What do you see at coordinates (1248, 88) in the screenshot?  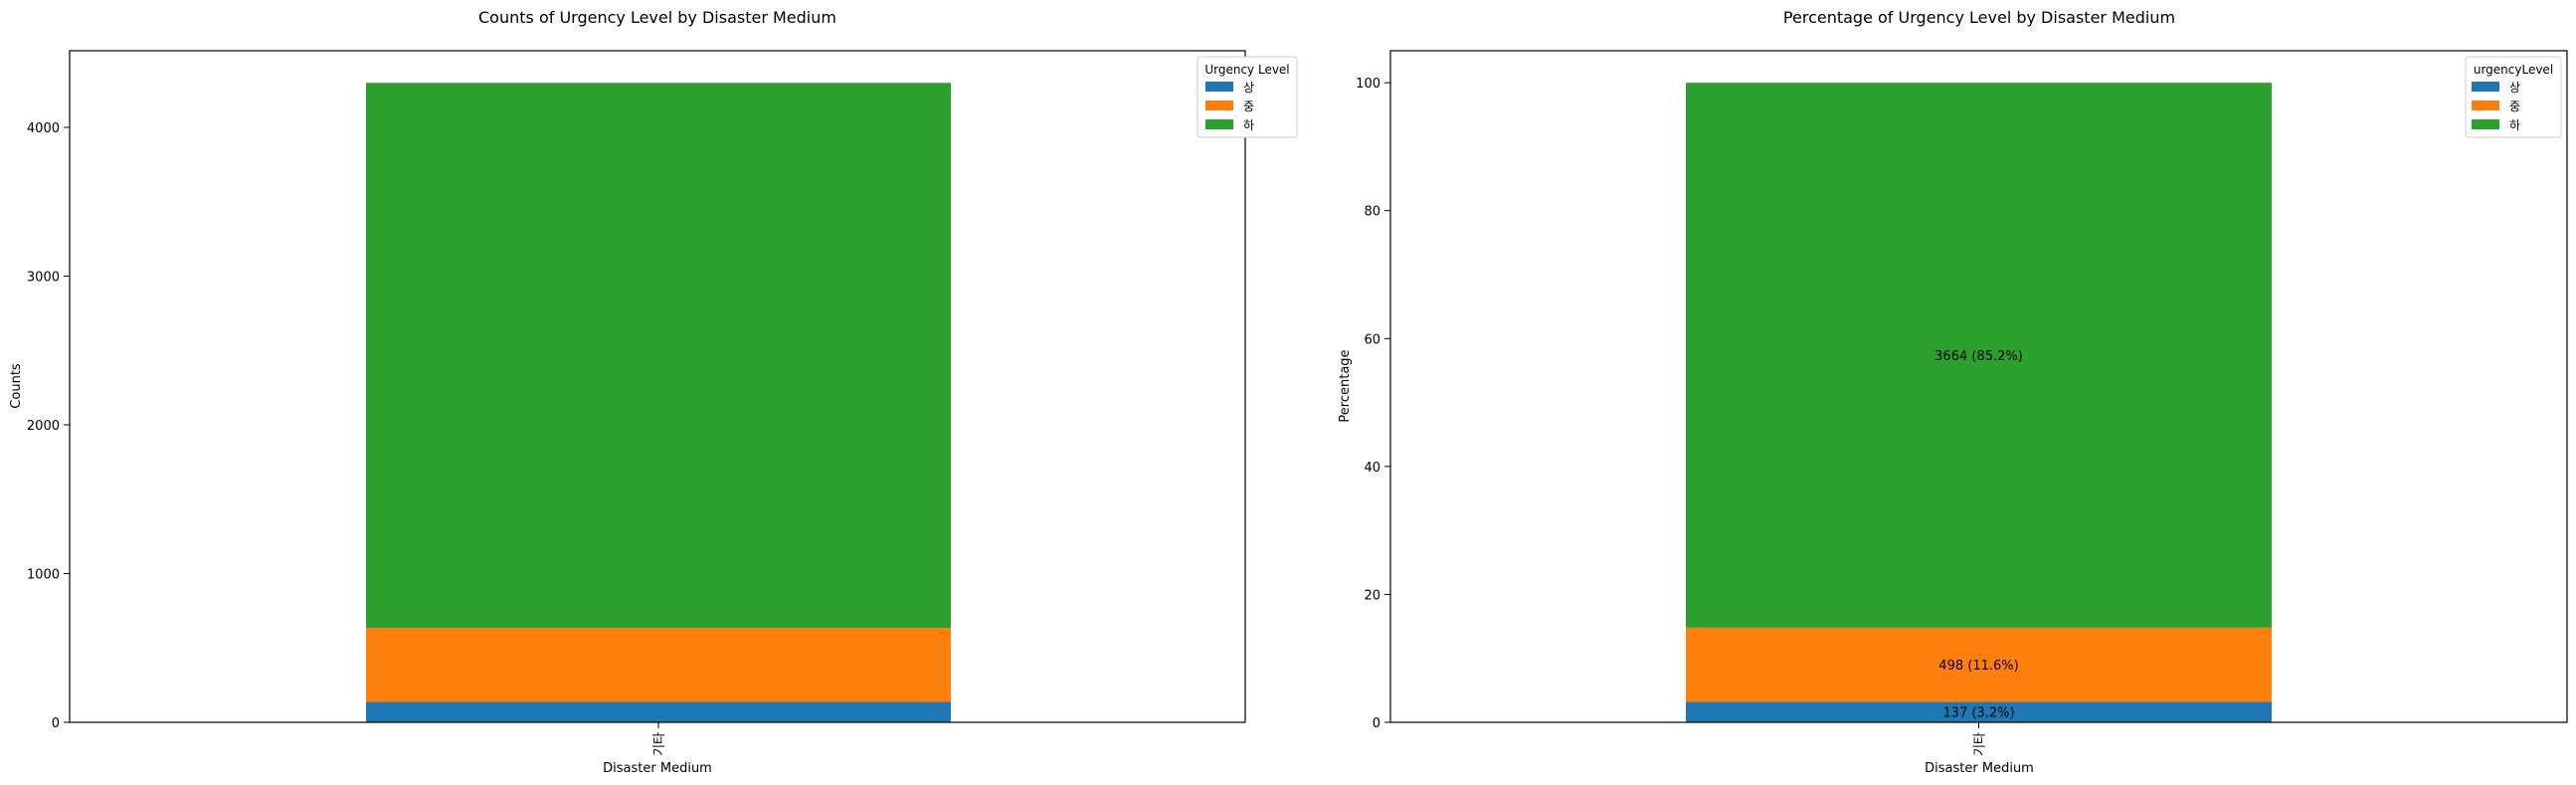 I see `counts-legend-label: 상` at bounding box center [1248, 88].